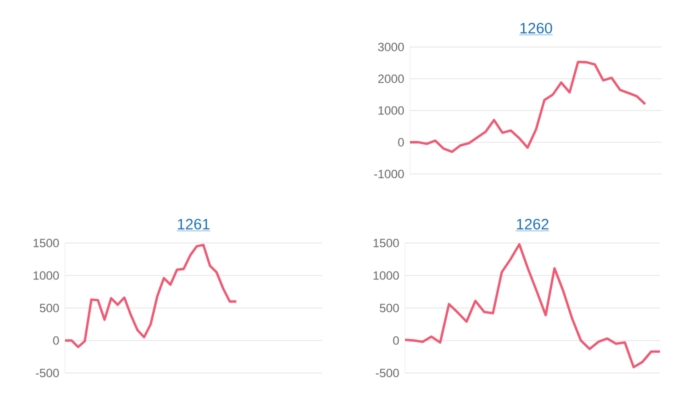 The image size is (700, 400). What do you see at coordinates (194, 224) in the screenshot?
I see `chart-title: 1261` at bounding box center [194, 224].